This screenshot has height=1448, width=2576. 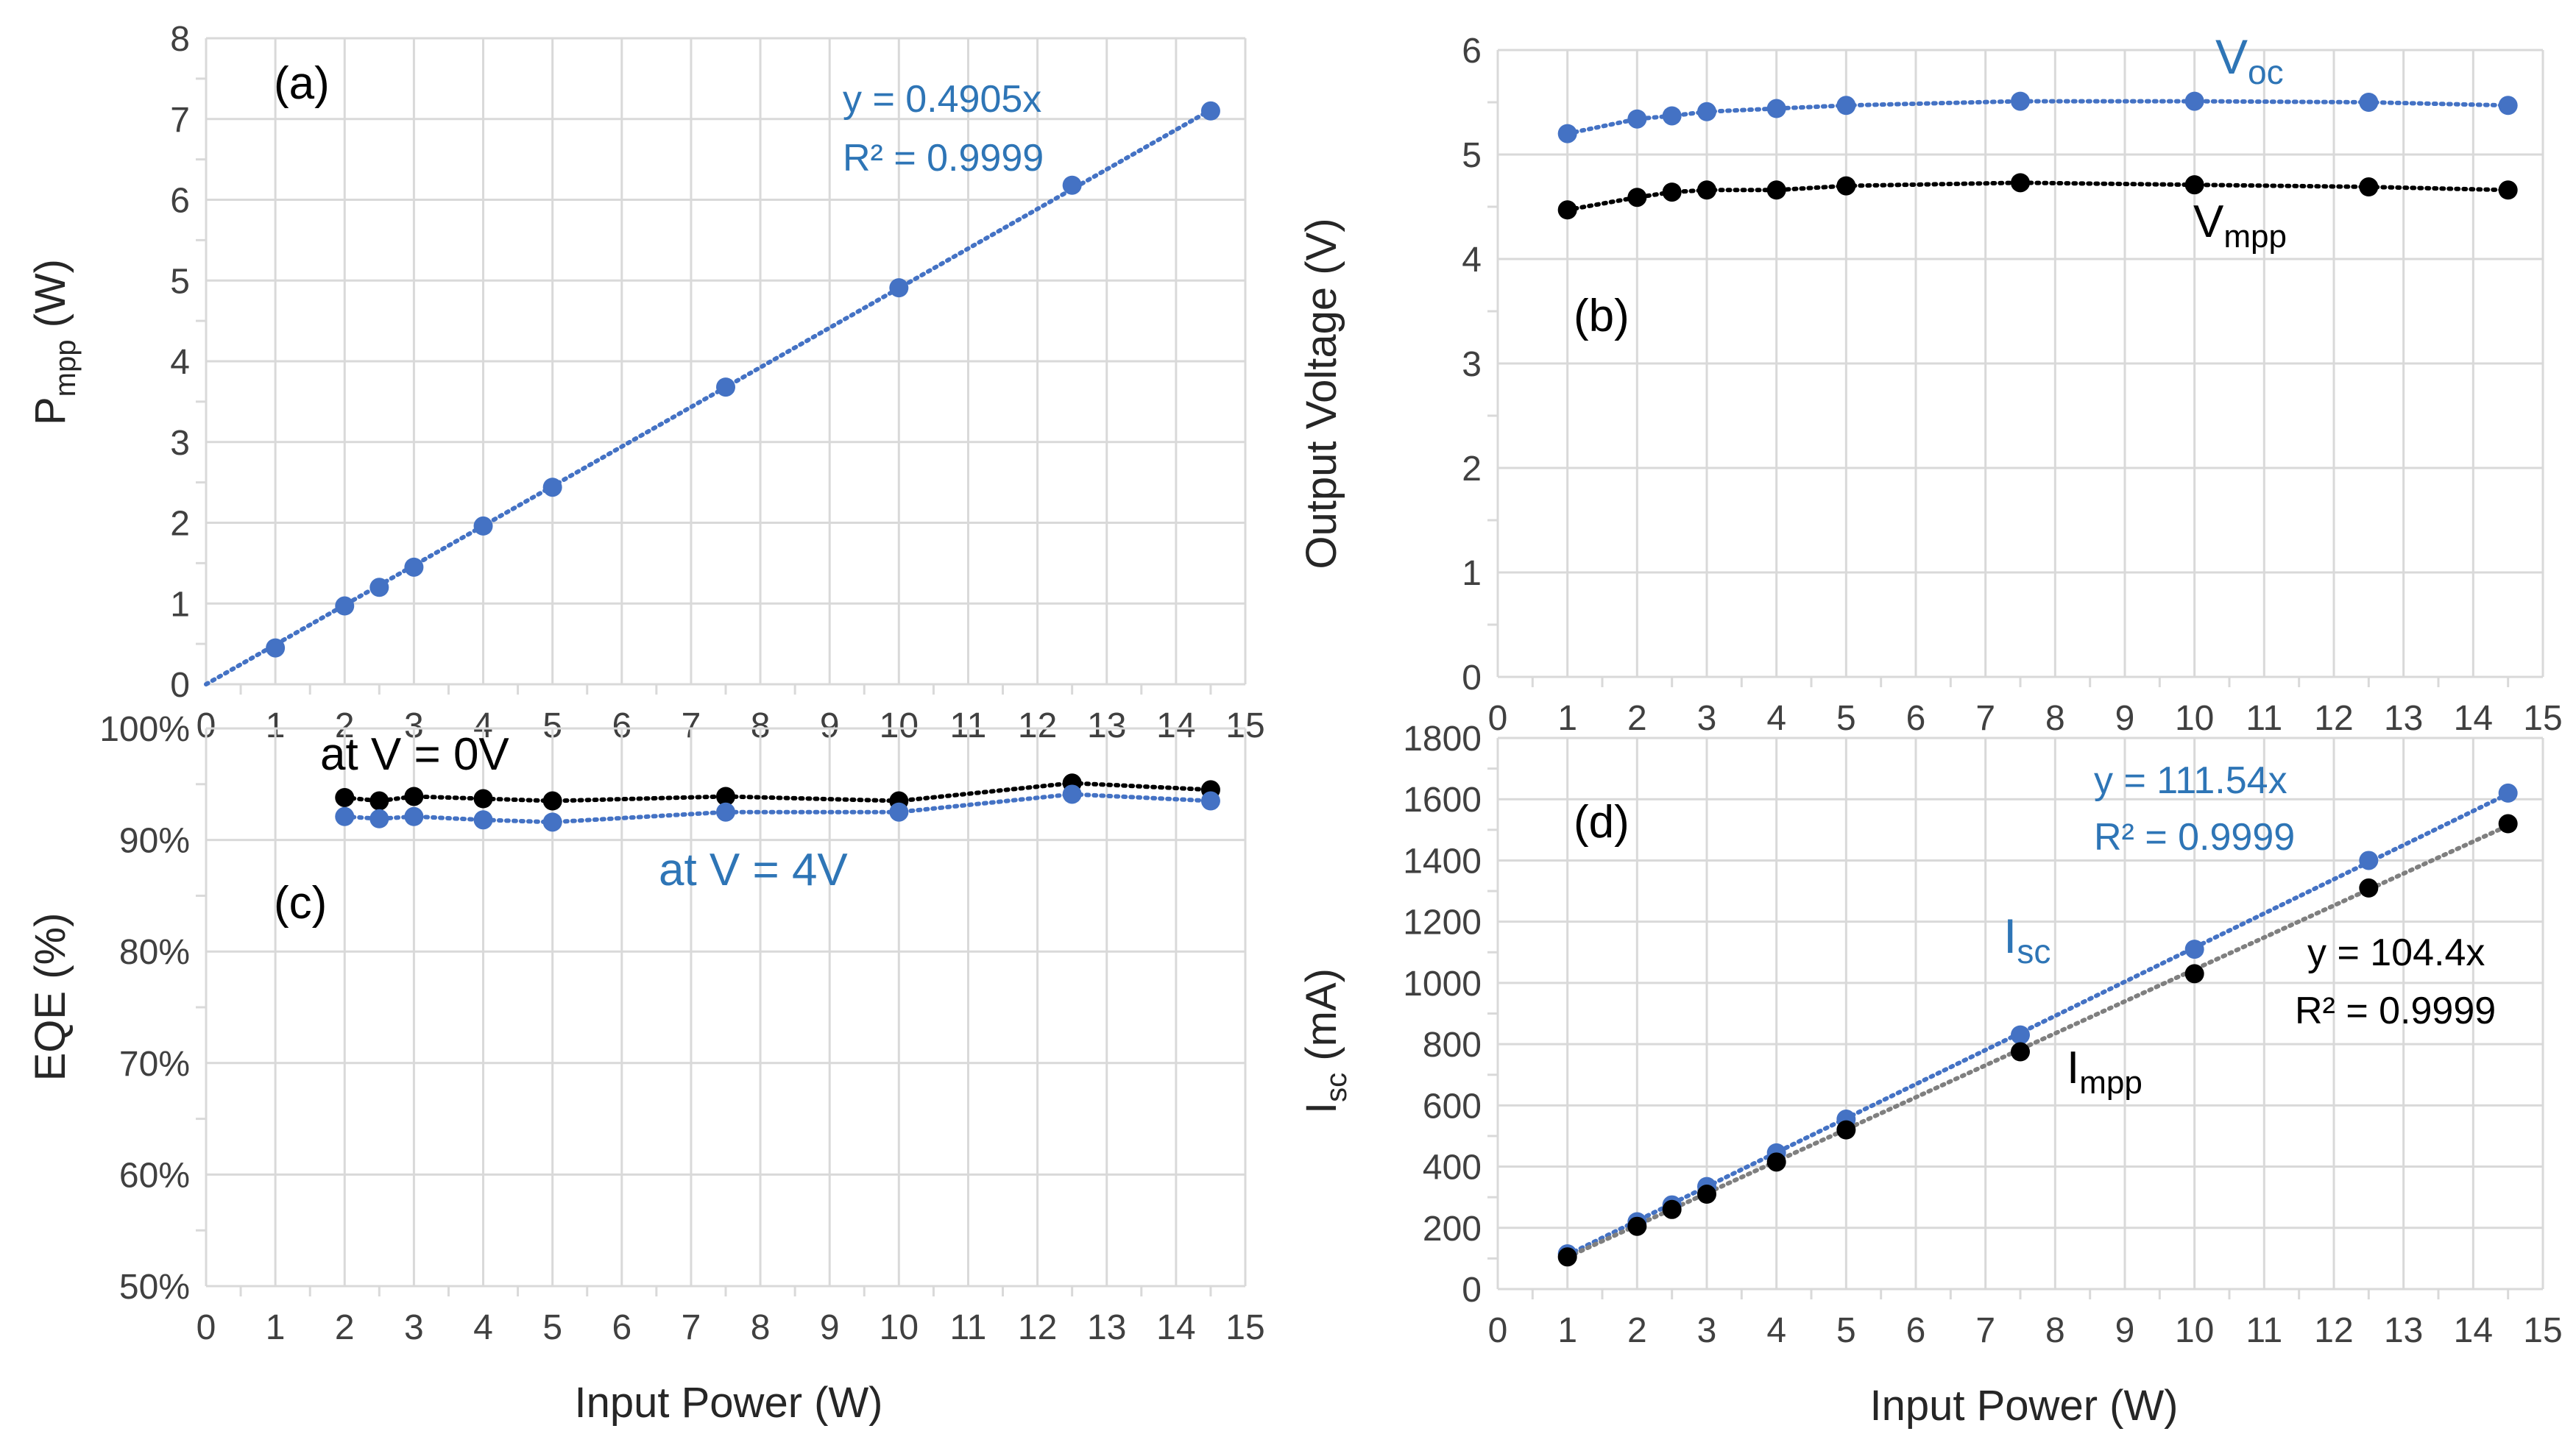 I want to click on y-tick-label: 1400, so click(x=1442, y=861).